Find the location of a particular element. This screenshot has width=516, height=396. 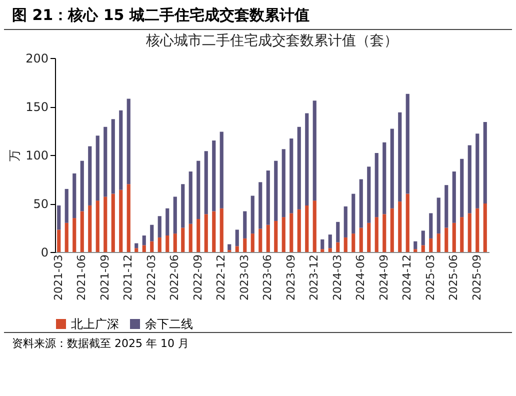

x-tick-label: 2023-12 is located at coordinates (314, 277).